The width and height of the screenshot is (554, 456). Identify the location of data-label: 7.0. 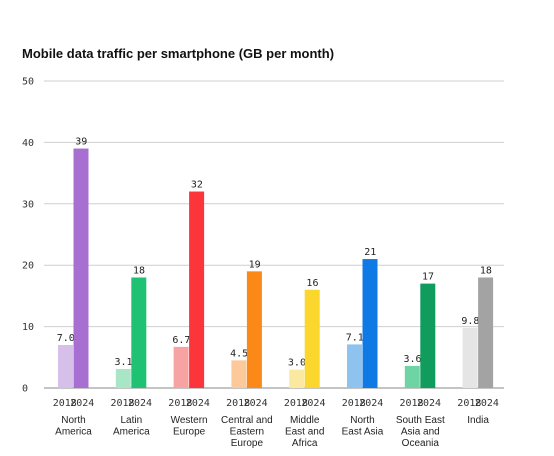
(66, 338).